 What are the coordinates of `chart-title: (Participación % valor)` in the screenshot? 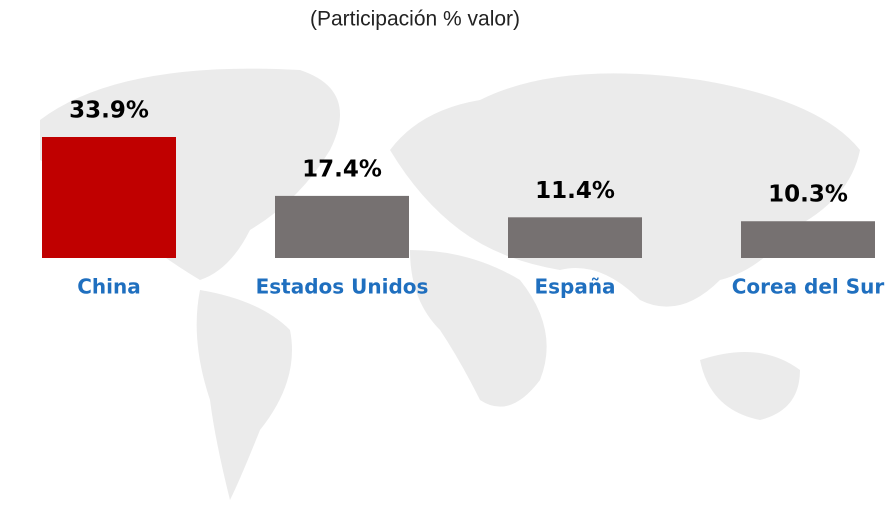 It's located at (415, 19).